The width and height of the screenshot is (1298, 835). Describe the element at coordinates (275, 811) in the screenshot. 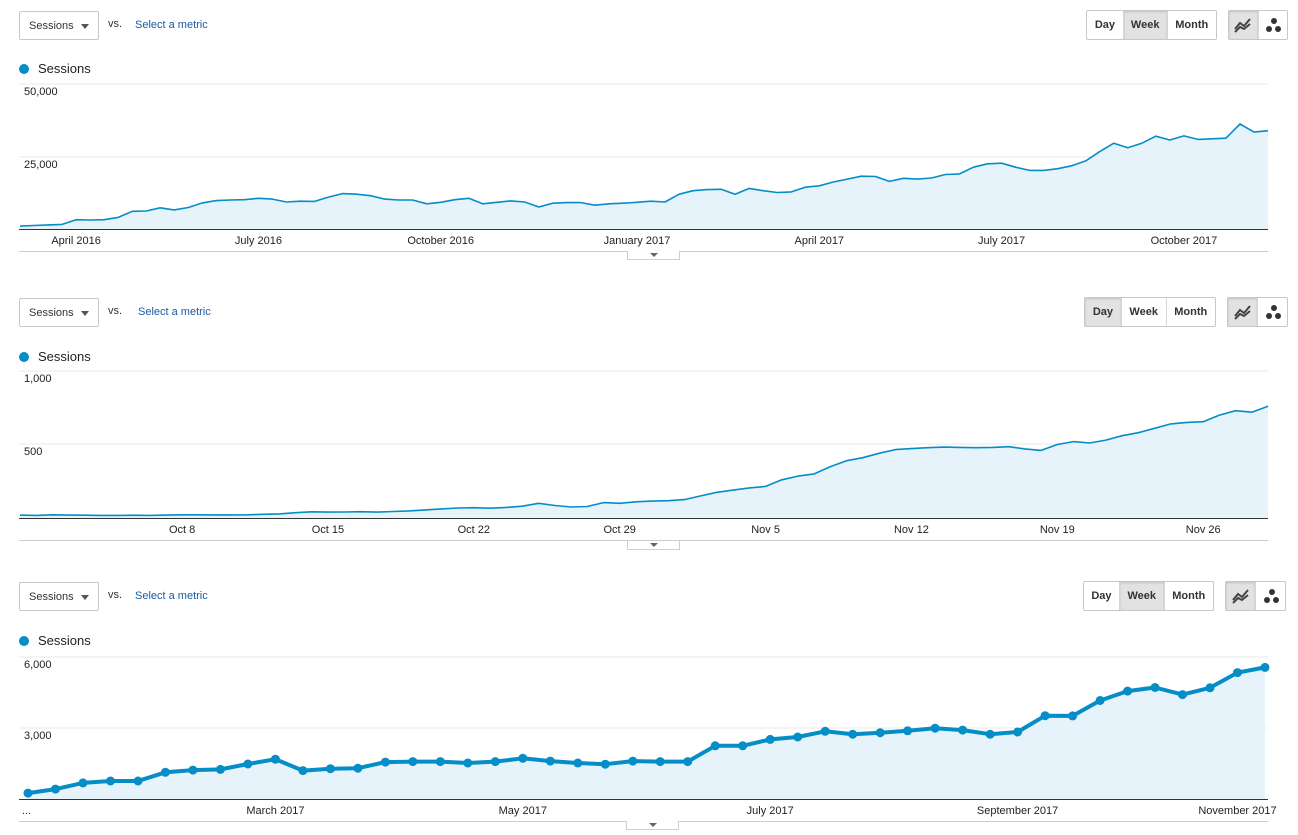

I see `x-tick-label: March 2017` at that location.